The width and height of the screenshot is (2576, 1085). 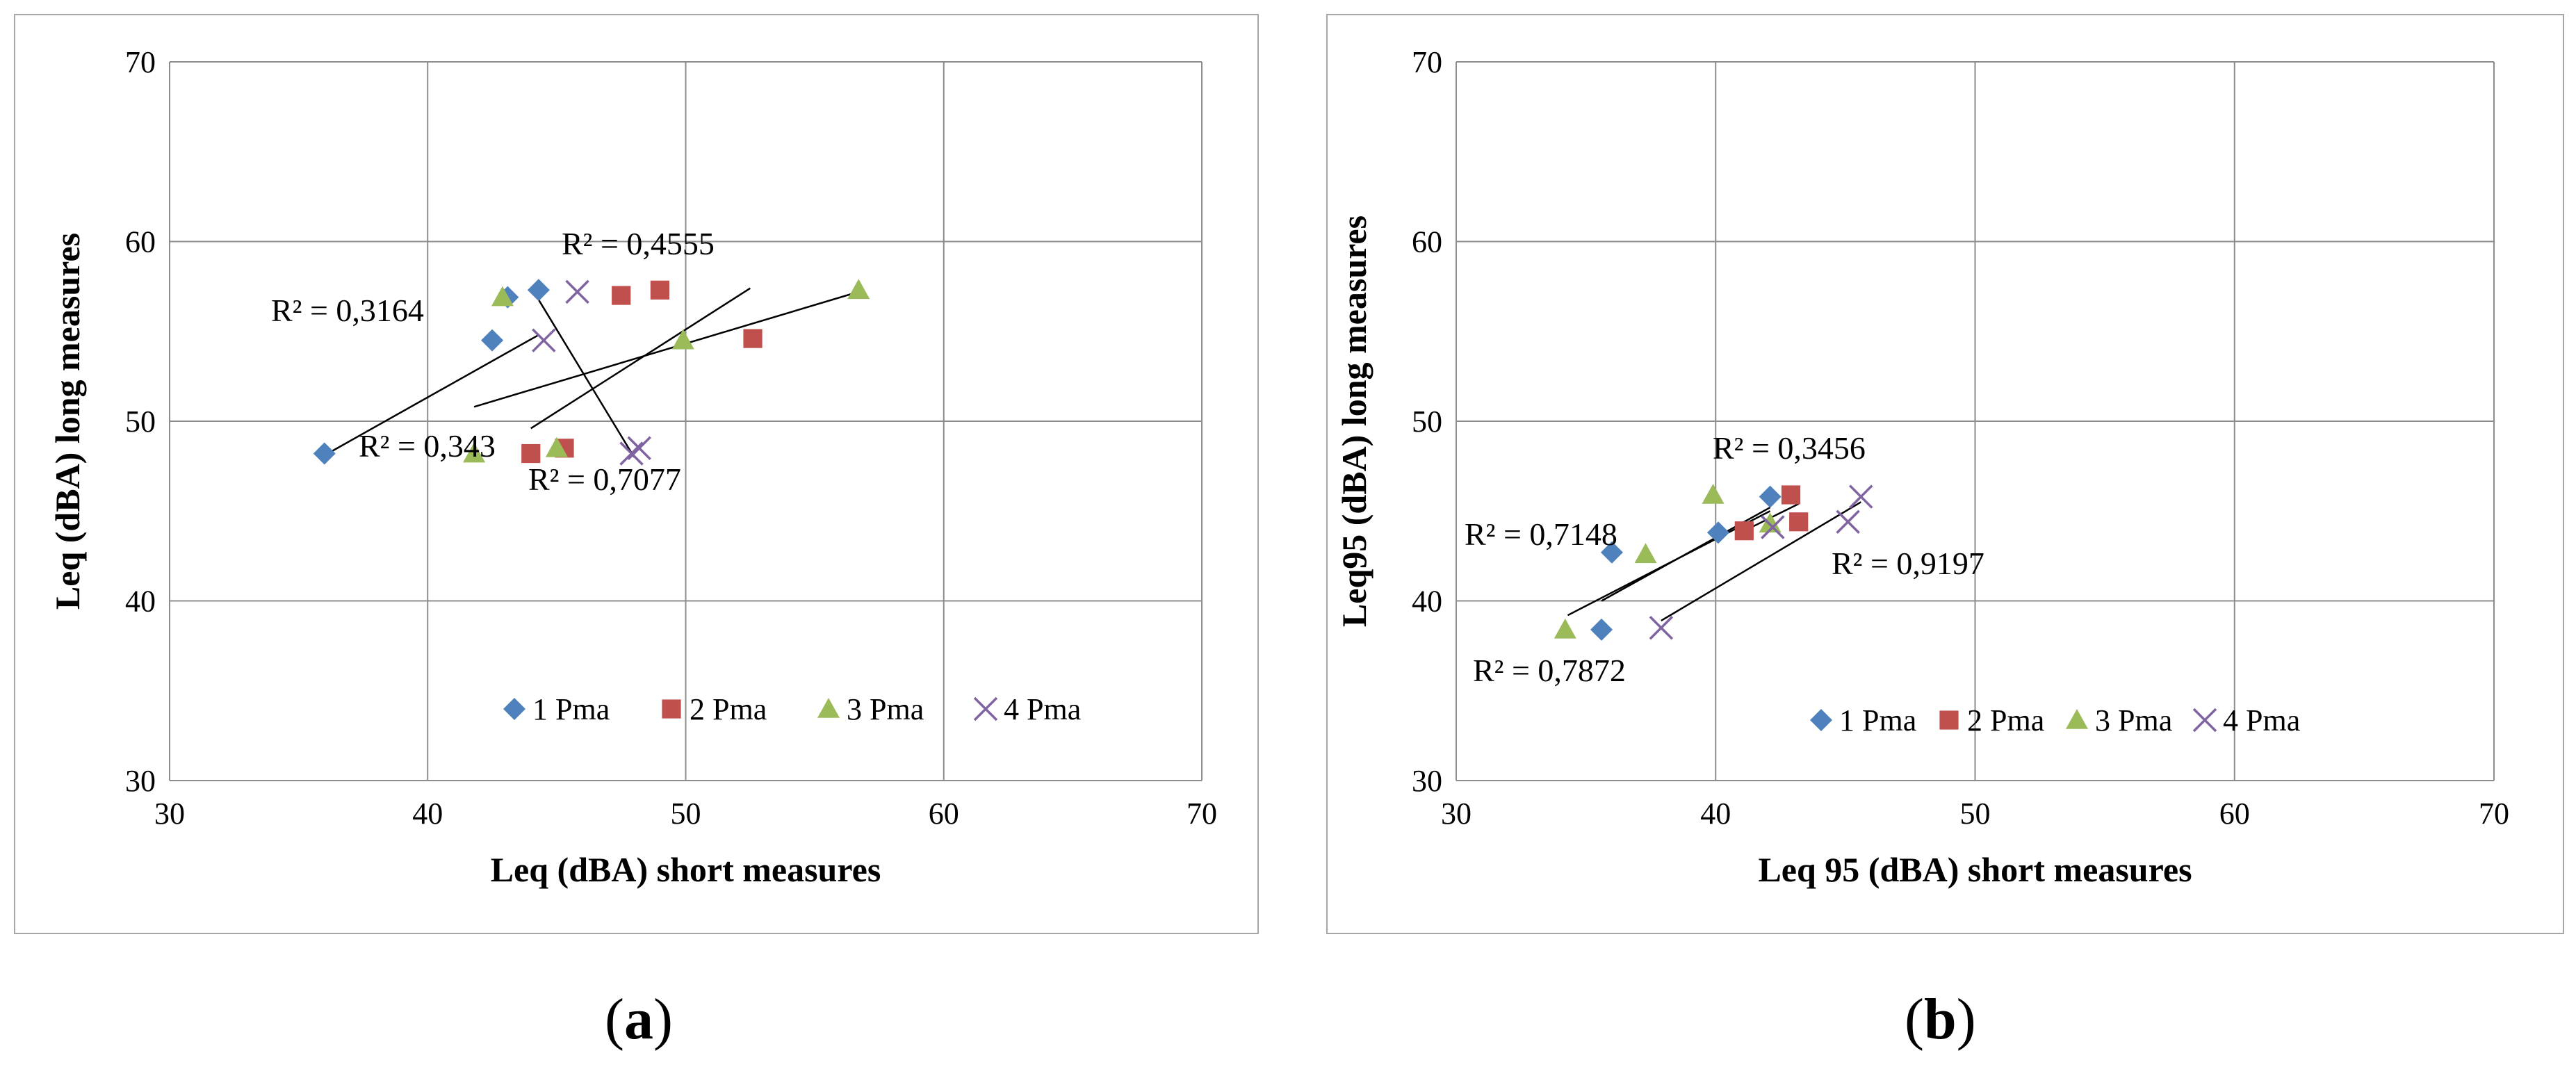 I want to click on chart-a-ytick-4: 70, so click(x=140, y=62).